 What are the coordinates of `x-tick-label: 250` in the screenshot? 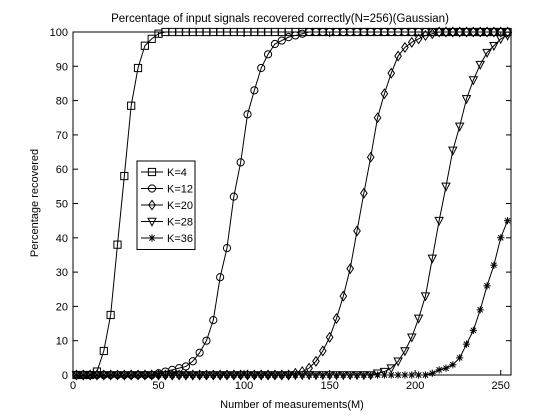 It's located at (501, 386).